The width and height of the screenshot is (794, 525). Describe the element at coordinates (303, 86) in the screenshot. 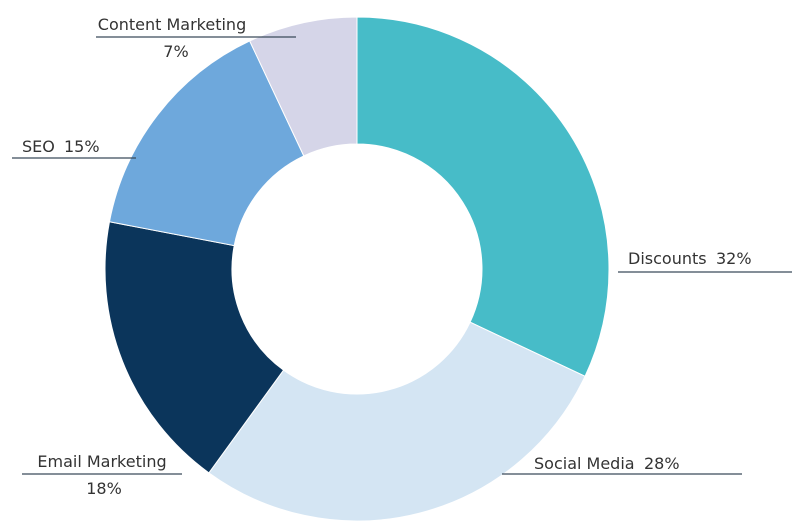

I see `slice-content-marketing` at that location.